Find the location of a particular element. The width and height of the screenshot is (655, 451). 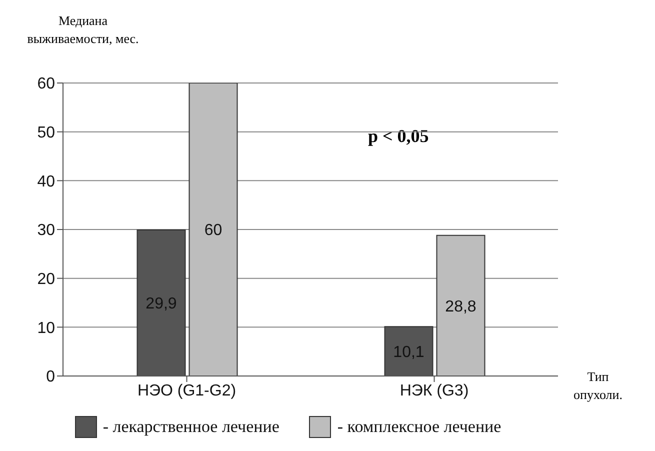

data-label: 29,9 is located at coordinates (161, 304).